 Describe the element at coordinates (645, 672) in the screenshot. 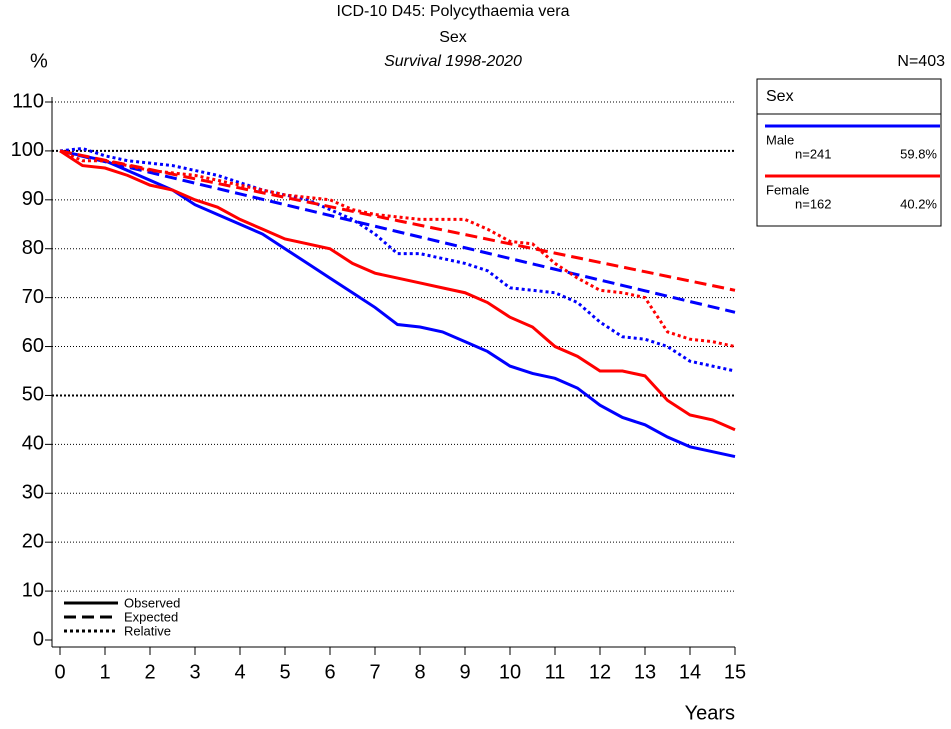

I see `x-tick-label: 13` at that location.